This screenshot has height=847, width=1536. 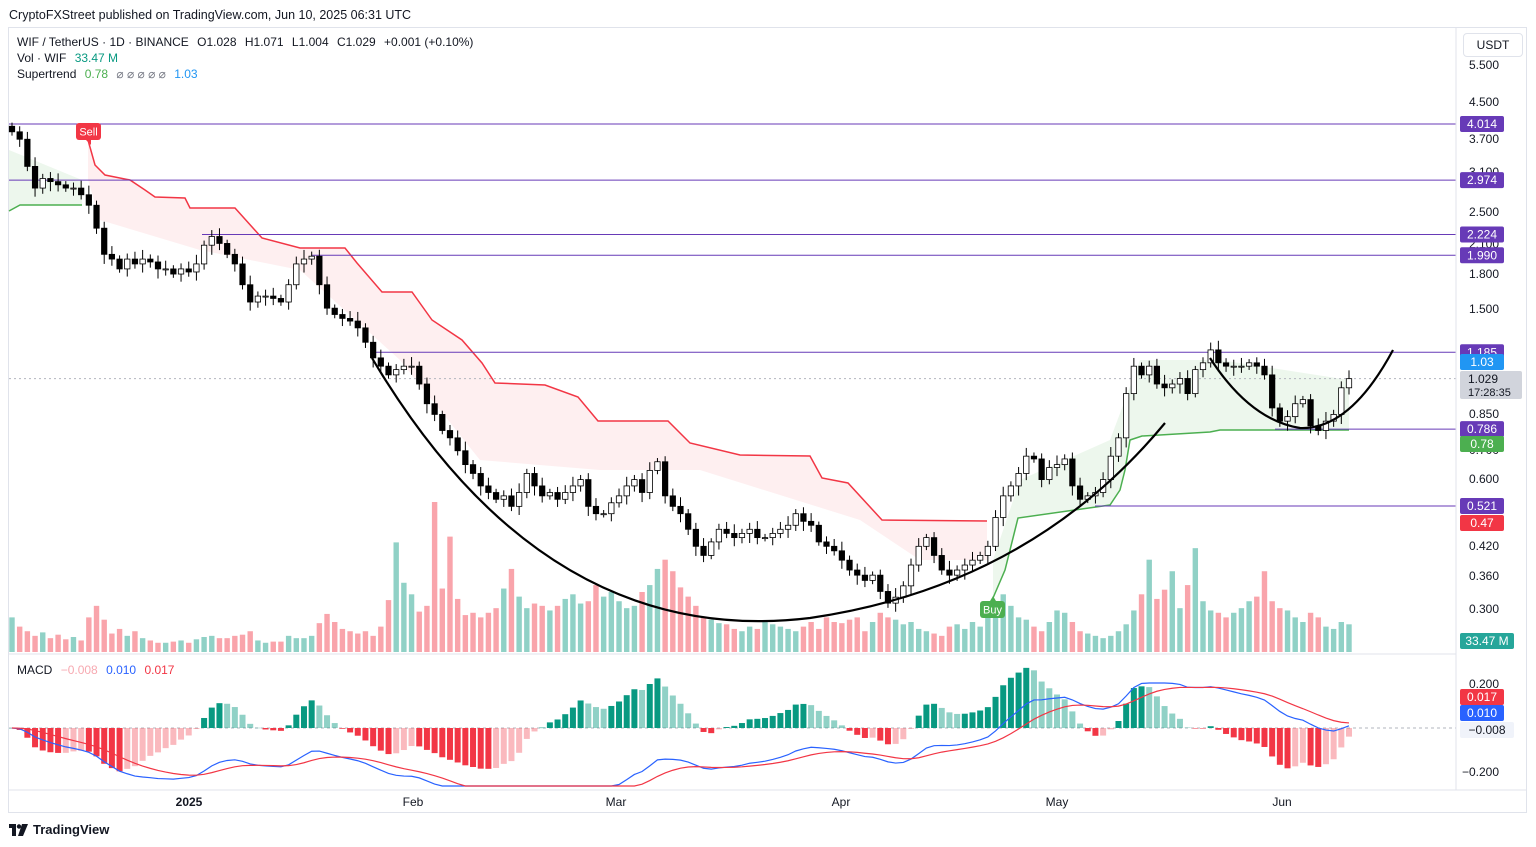 I want to click on supertrend-prior-label-bg, so click(x=1482, y=523).